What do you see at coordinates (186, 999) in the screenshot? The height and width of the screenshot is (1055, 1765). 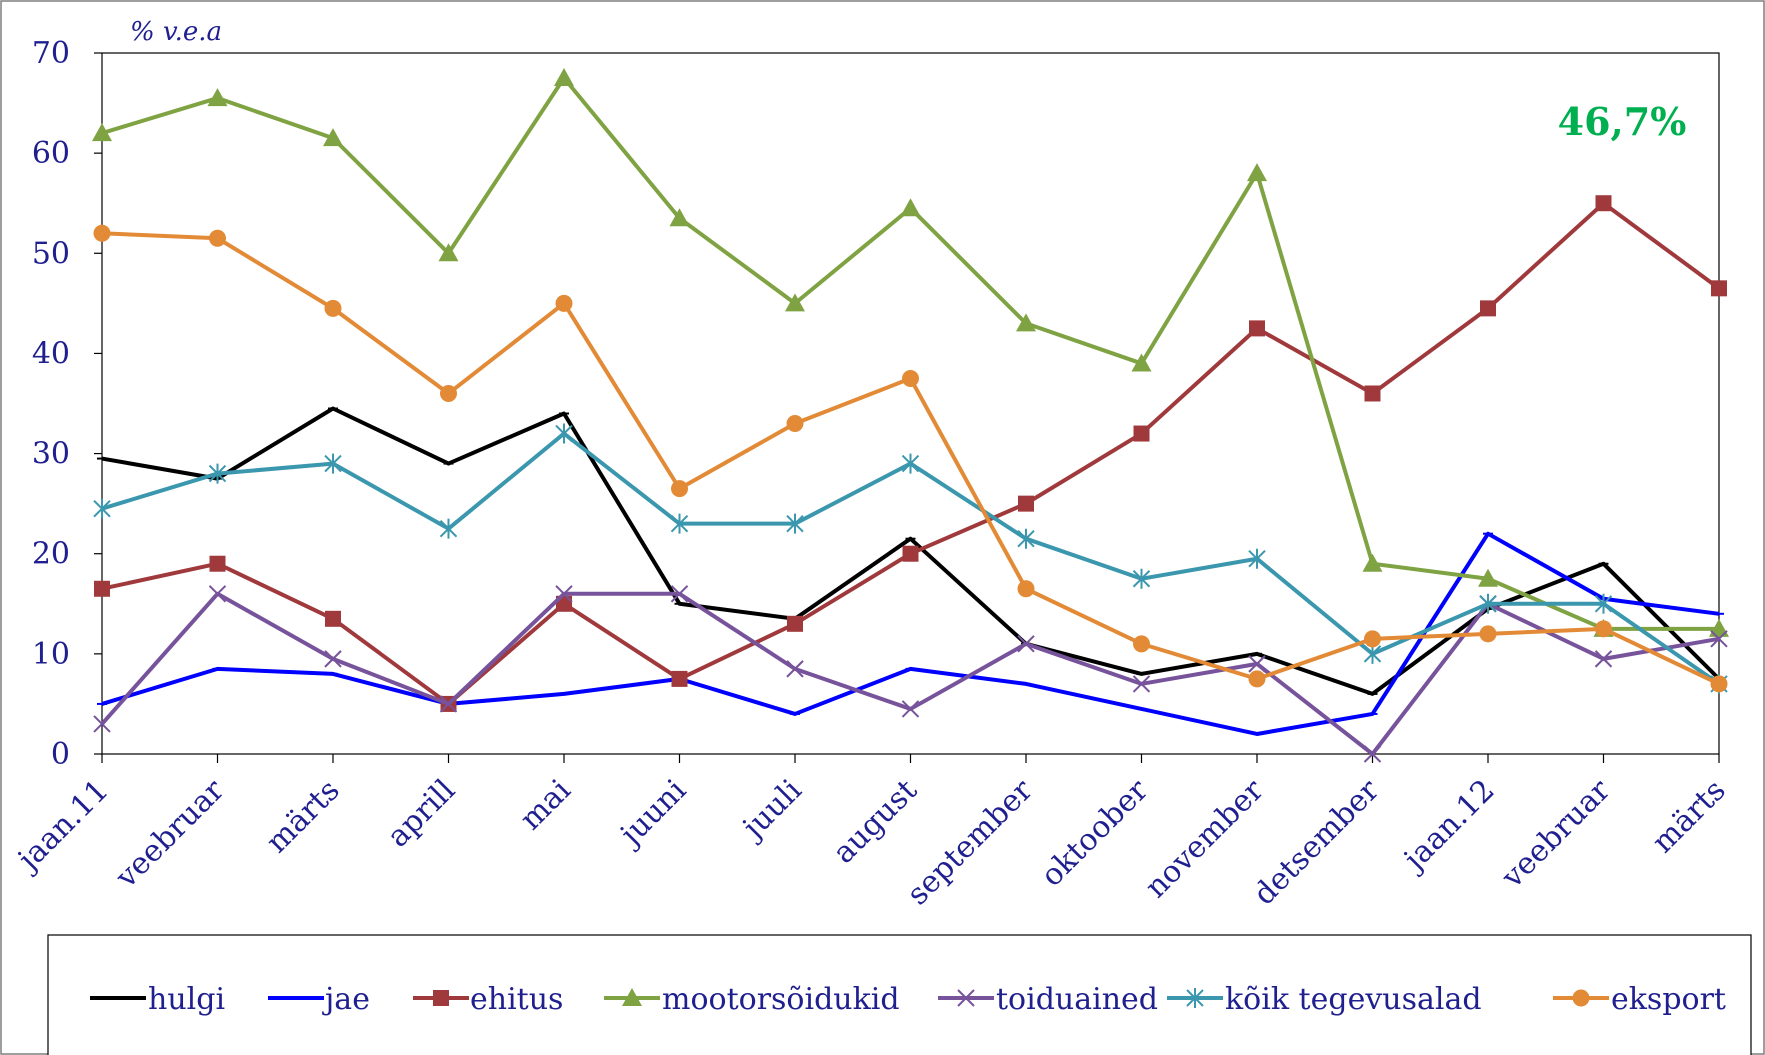 I see `legend-label: hulgi` at bounding box center [186, 999].